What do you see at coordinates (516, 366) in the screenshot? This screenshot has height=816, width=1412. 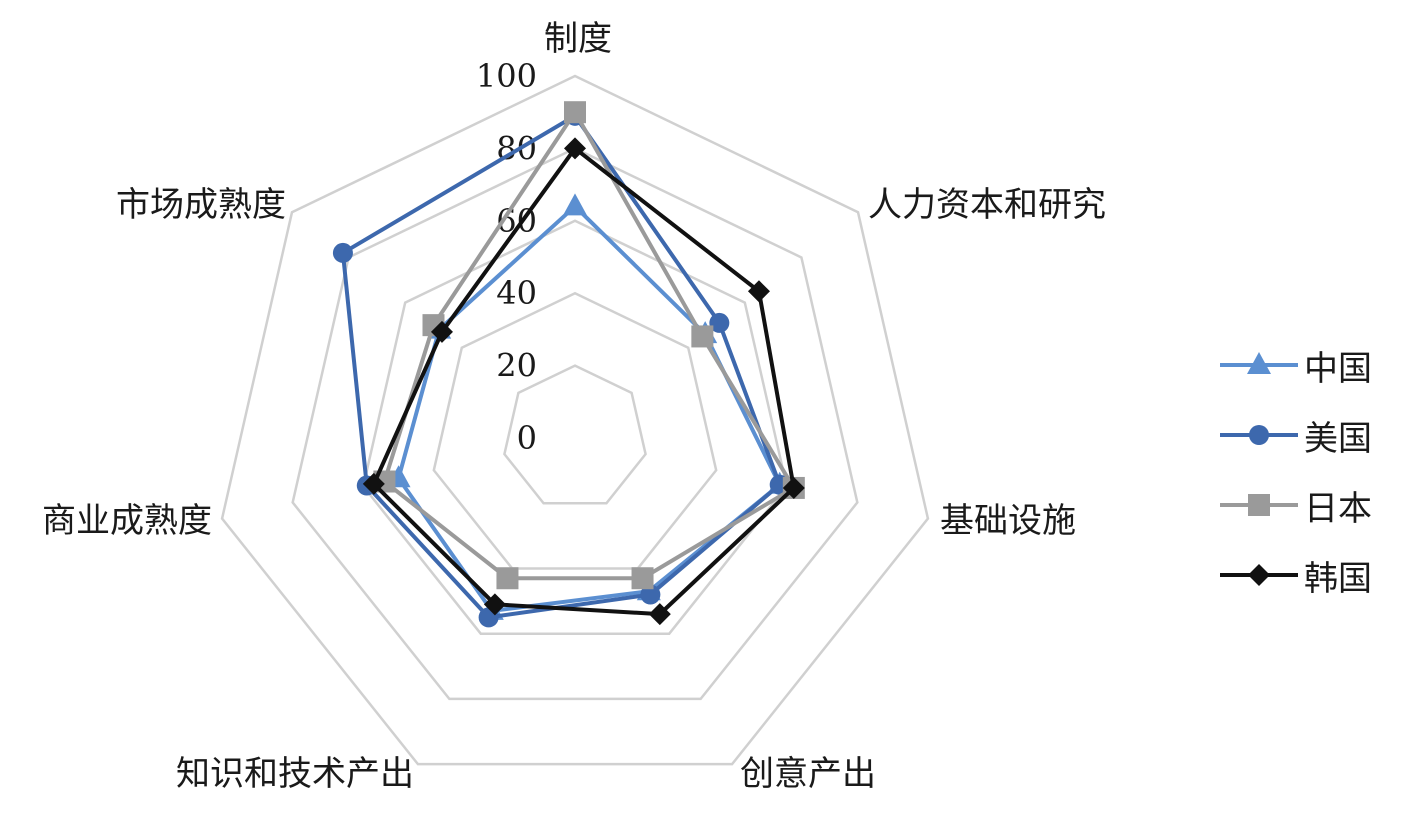 I see `r-tick-label: 20` at bounding box center [516, 366].